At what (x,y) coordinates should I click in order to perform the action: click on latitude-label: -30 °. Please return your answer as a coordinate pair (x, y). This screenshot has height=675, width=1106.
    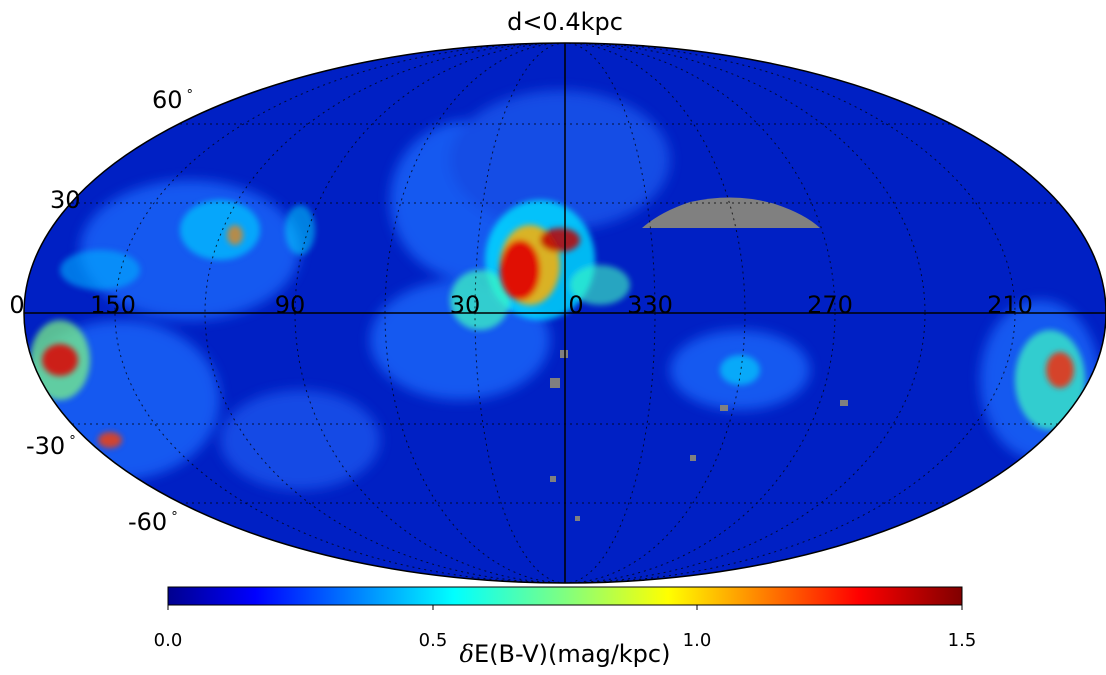
    Looking at the image, I should click on (51, 446).